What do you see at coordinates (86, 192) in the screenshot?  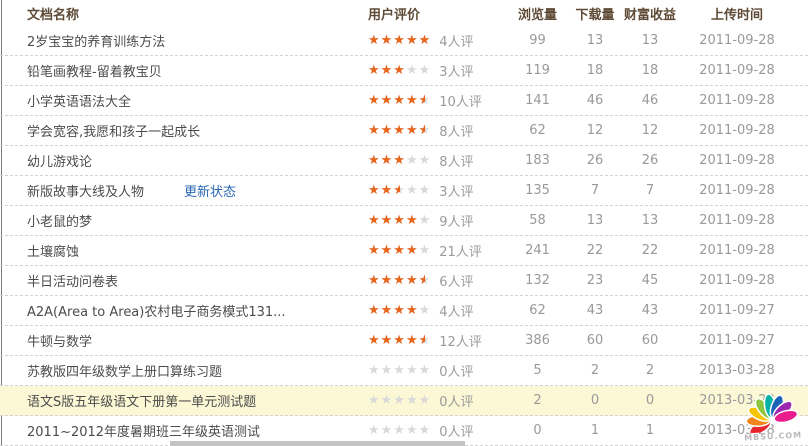 I see `doc-name-link: 新版故事大线及人物` at bounding box center [86, 192].